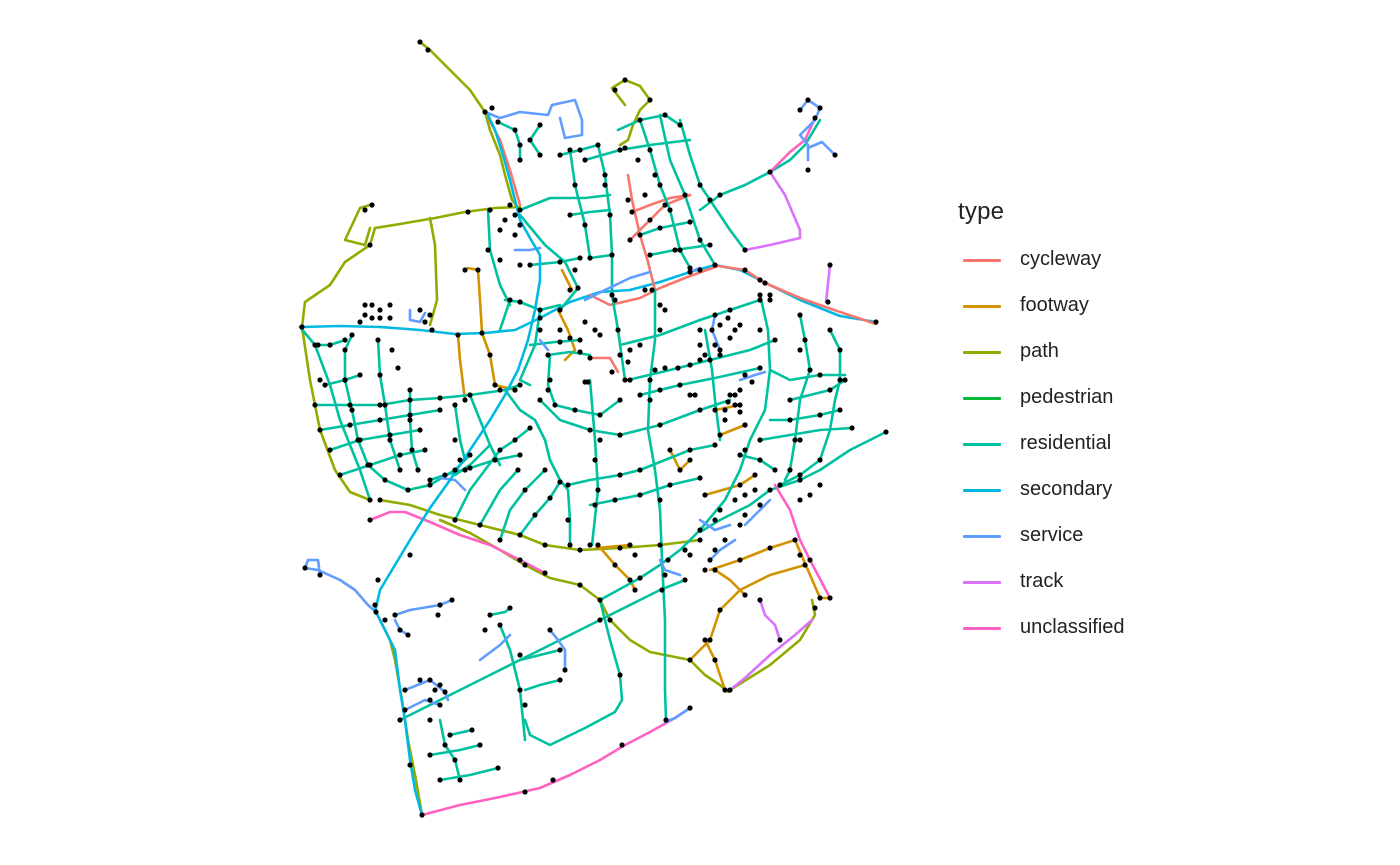 This screenshot has width=1400, height=865. I want to click on legend-item-service: service, so click(1020, 539).